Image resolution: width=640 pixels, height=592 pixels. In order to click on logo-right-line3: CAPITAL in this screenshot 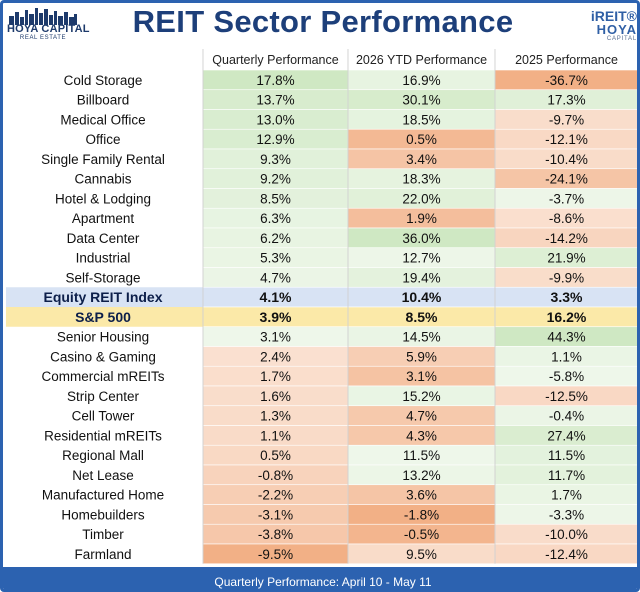, I will do `click(621, 39)`.